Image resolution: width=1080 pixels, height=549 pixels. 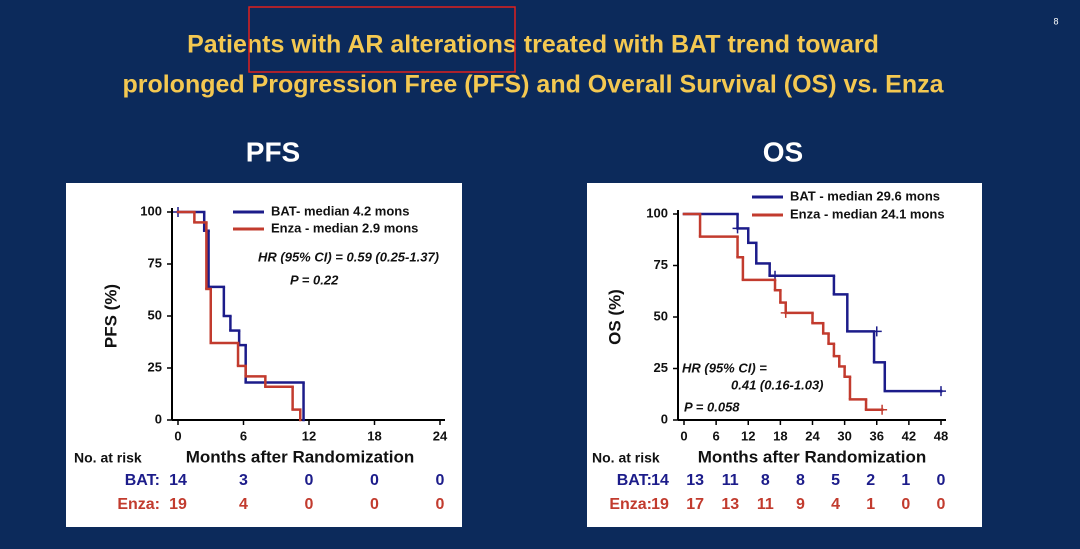 I want to click on x-tick-label: 36, so click(x=877, y=435).